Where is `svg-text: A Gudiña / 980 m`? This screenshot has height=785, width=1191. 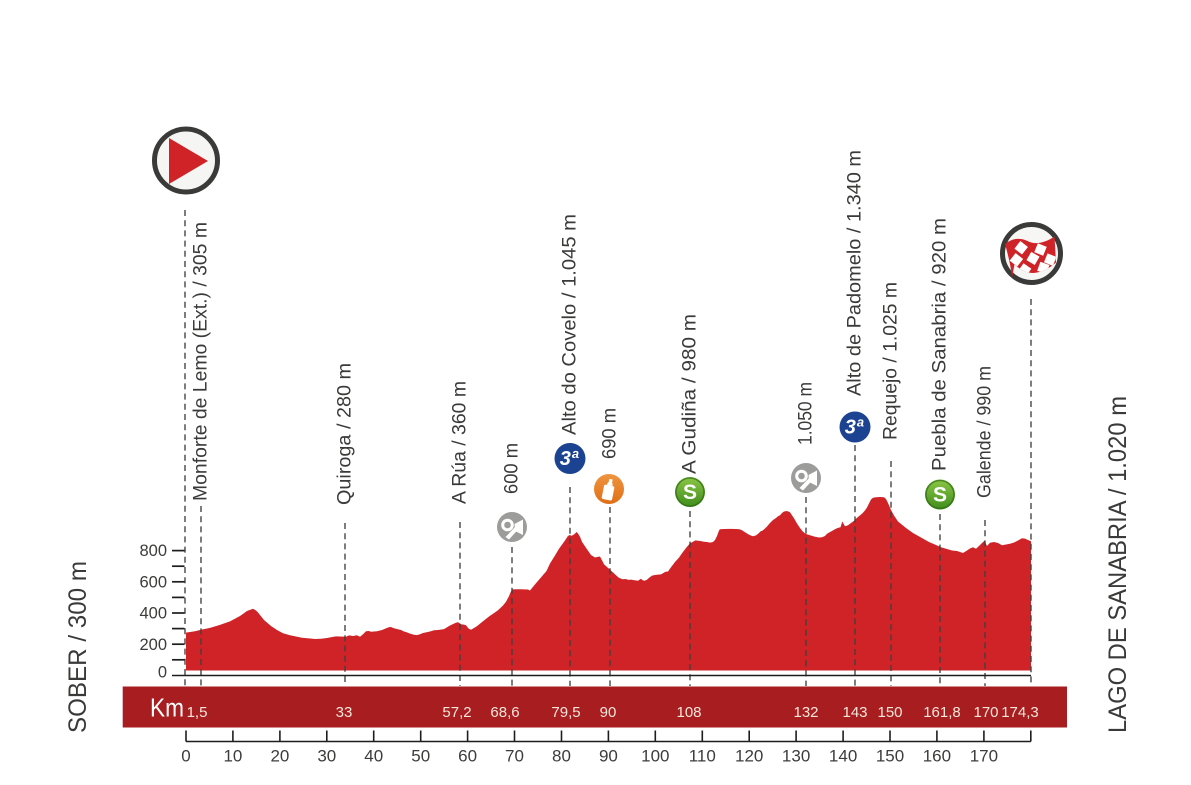
svg-text: A Gudiña / 980 m is located at coordinates (690, 394).